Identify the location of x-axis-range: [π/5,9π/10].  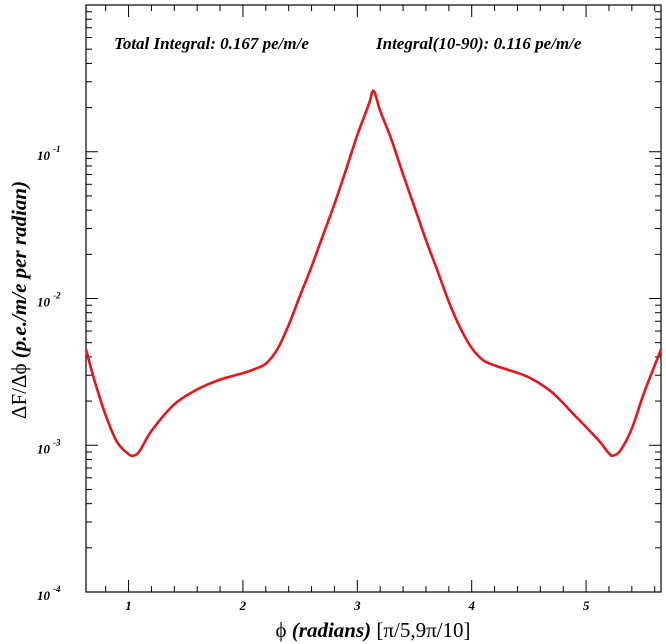
(423, 630).